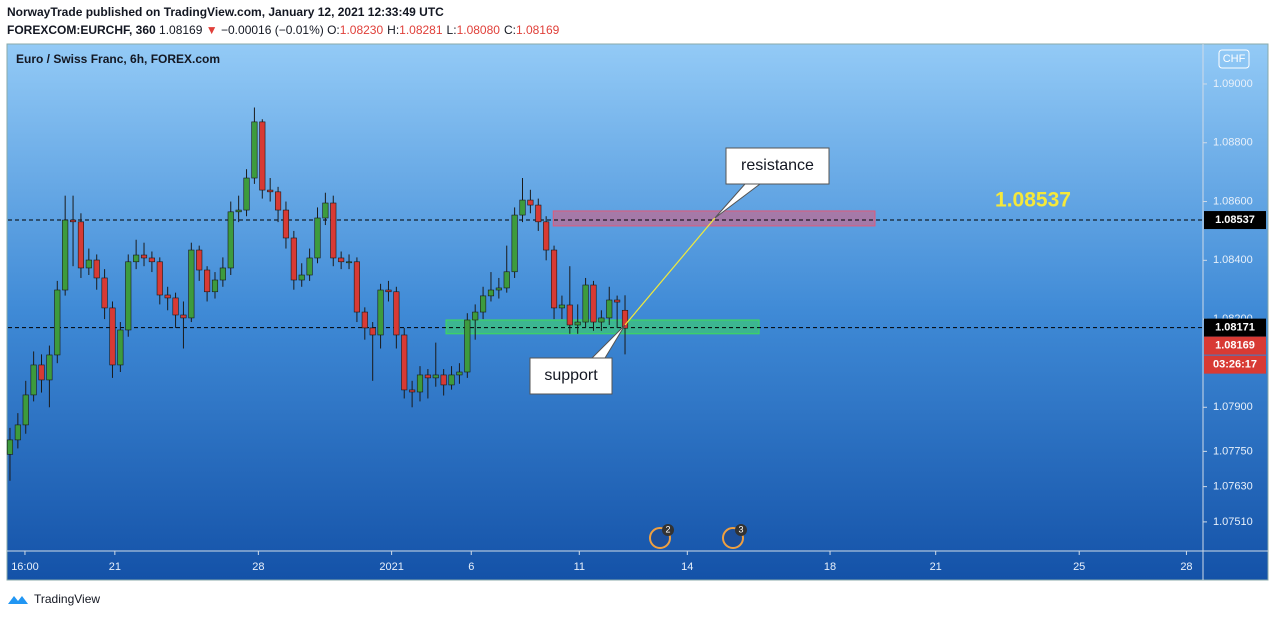  I want to click on currency: CHF, so click(1234, 59).